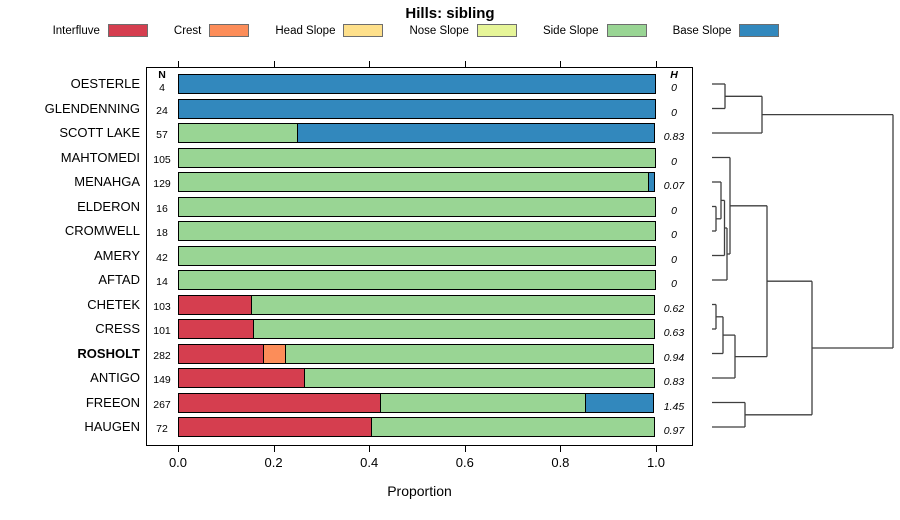  What do you see at coordinates (162, 331) in the screenshot?
I see `n-value: 101` at bounding box center [162, 331].